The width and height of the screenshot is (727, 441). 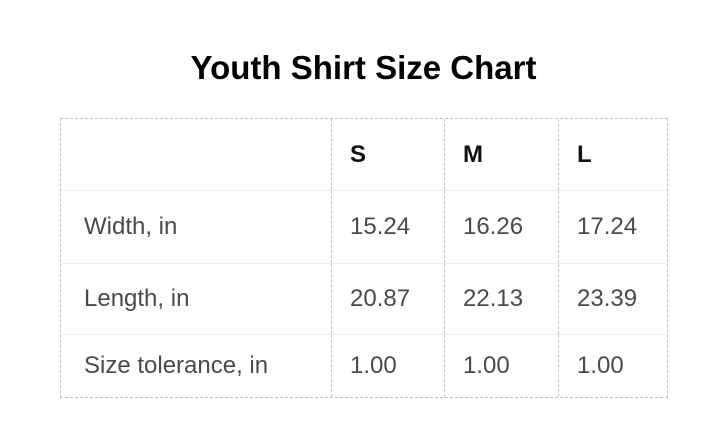 I want to click on cell-length-m: 22.13, so click(x=501, y=299).